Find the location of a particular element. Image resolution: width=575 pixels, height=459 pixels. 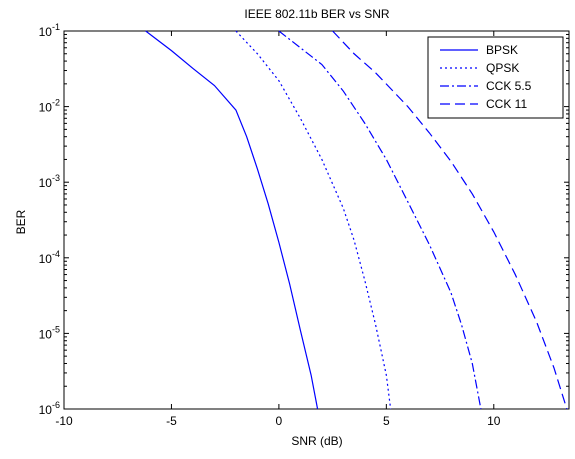

y-tick-exponent: -5 is located at coordinates (56, 329).